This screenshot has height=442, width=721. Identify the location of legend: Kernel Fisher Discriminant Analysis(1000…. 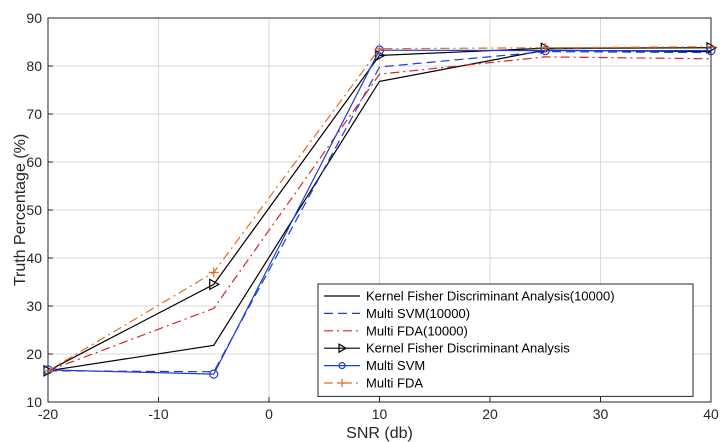
(505, 340).